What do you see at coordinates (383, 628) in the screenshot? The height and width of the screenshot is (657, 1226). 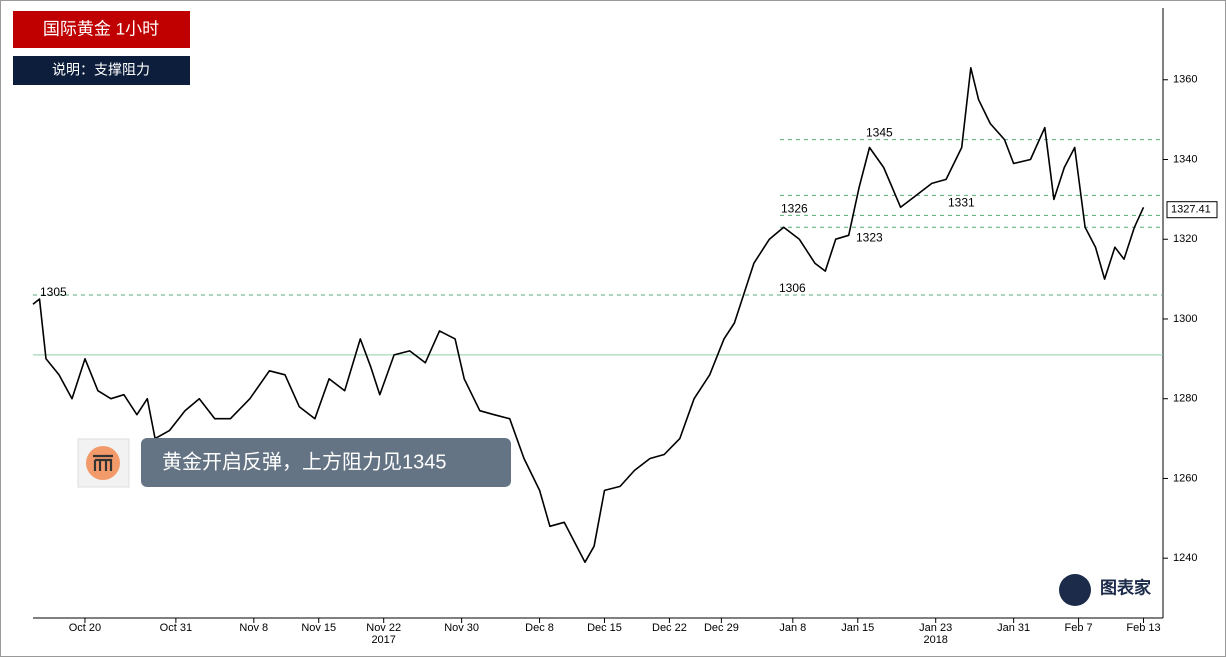 I see `x-tick-label: Nov 22` at bounding box center [383, 628].